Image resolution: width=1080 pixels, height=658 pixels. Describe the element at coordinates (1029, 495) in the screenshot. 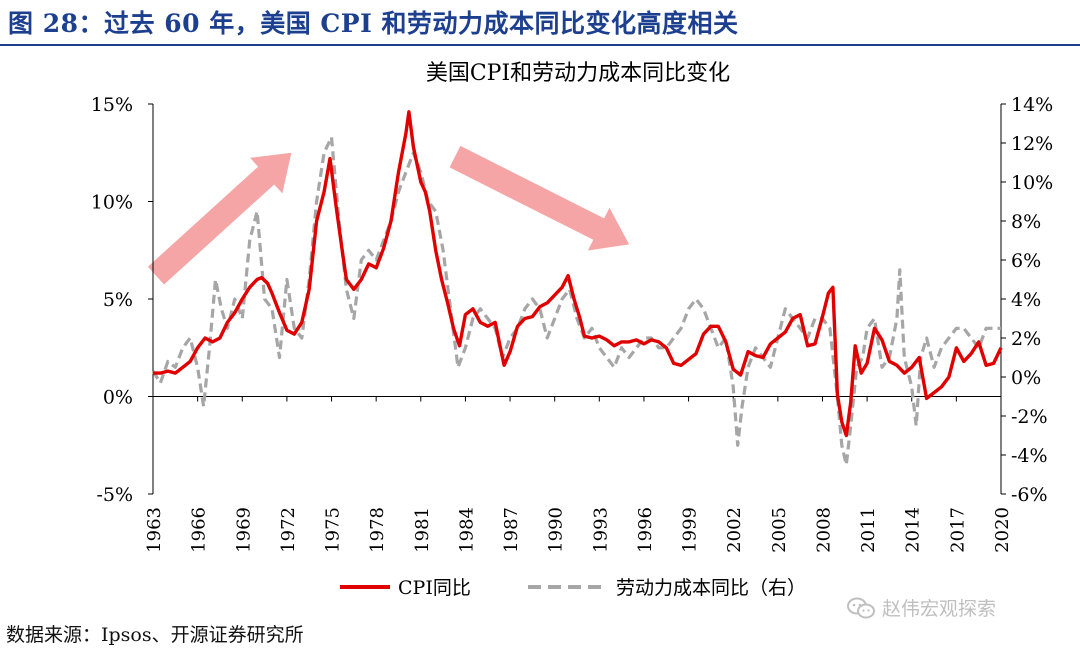

I see `y-right-tick-label: -6%` at that location.